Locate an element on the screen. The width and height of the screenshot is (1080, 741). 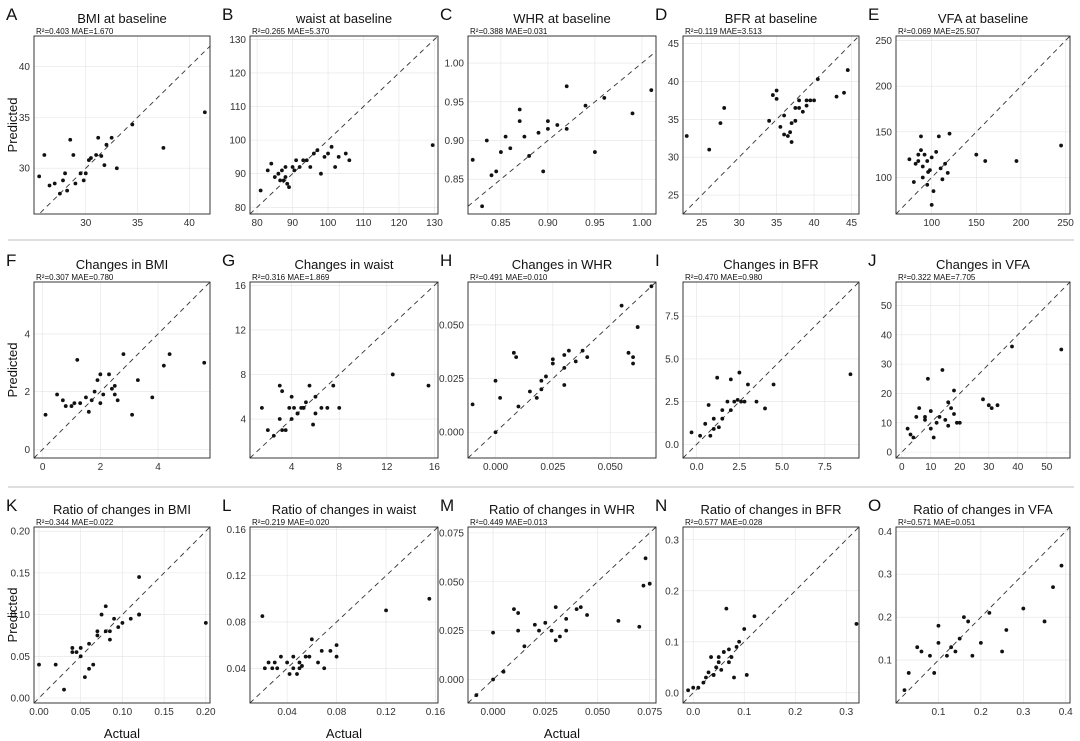
panel-title: Changes in BFR is located at coordinates (770, 264).